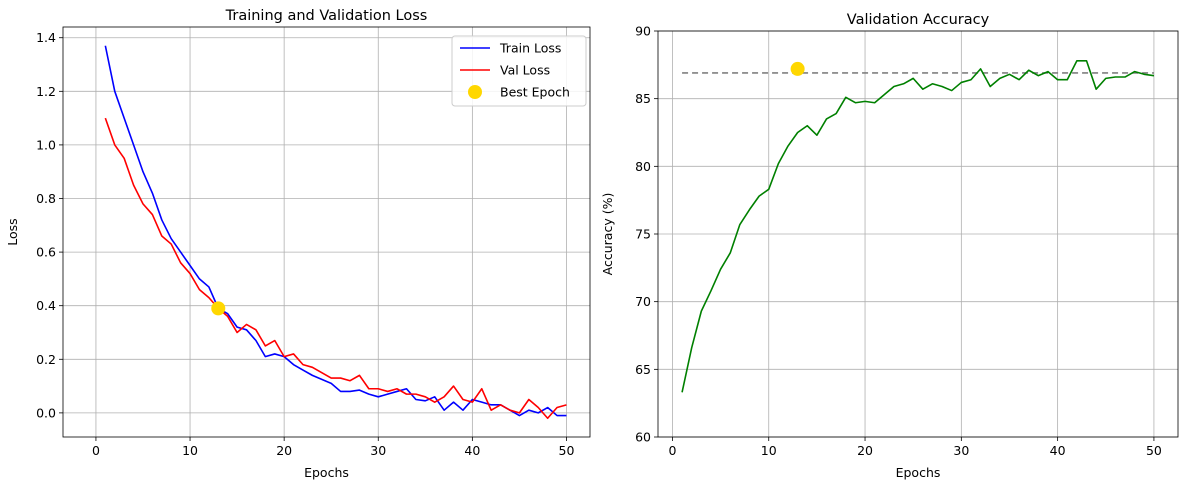  I want to click on legend-box, so click(519, 71).